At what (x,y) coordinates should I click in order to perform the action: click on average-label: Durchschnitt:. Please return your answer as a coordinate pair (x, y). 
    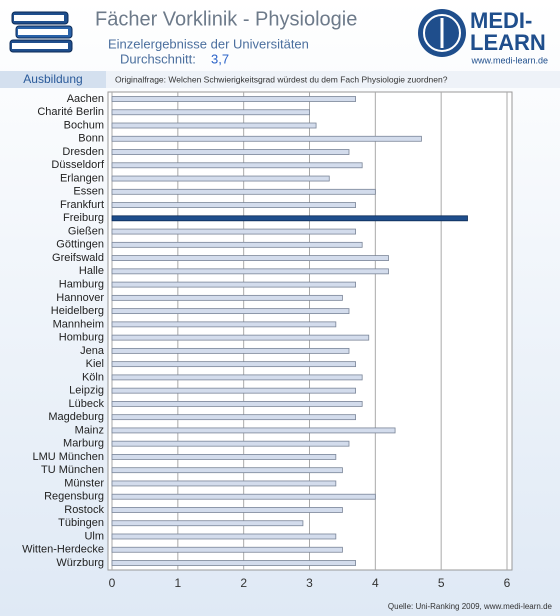
    Looking at the image, I should click on (158, 58).